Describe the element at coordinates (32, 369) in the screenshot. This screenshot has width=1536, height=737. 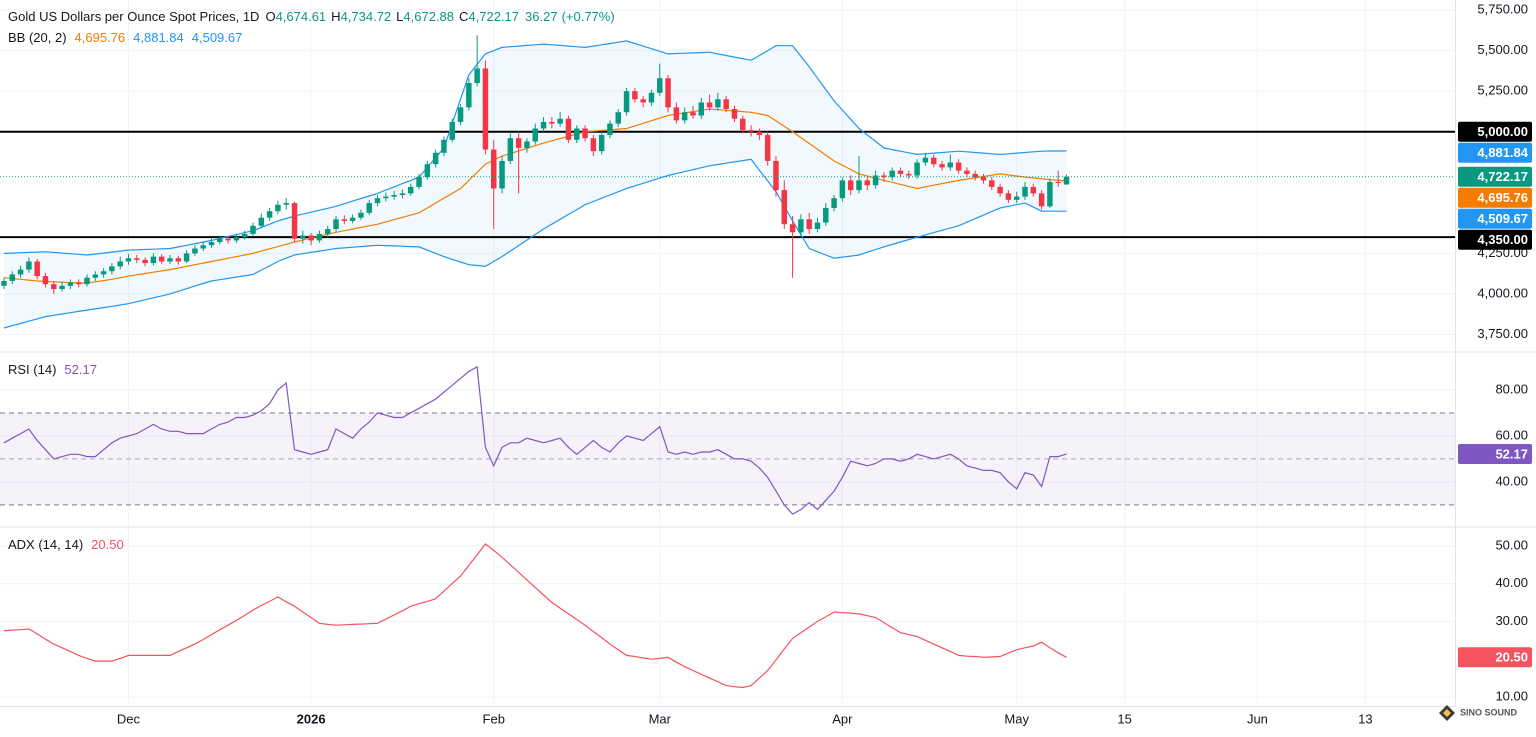
I see `legend-title: RSI (14)` at that location.